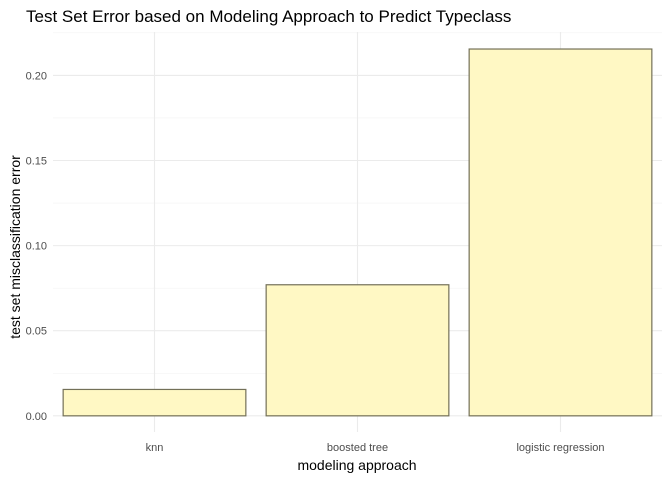 This screenshot has width=672, height=485. What do you see at coordinates (154, 402) in the screenshot?
I see `bar-knn` at bounding box center [154, 402].